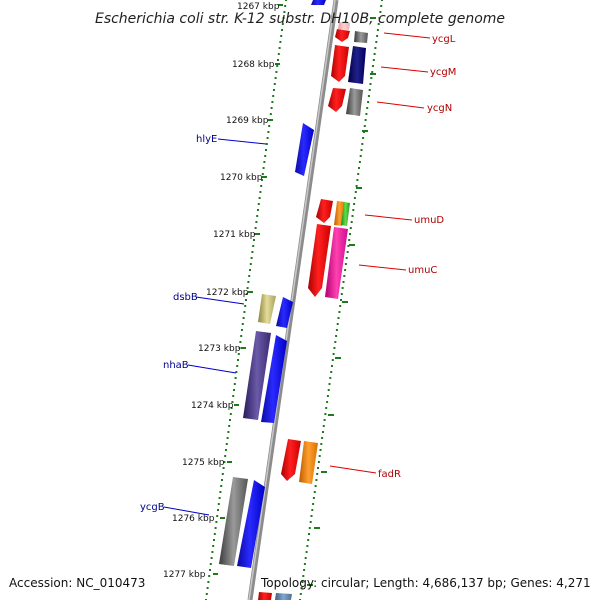  What do you see at coordinates (422, 270) in the screenshot?
I see `label-umuC: umuC` at bounding box center [422, 270].